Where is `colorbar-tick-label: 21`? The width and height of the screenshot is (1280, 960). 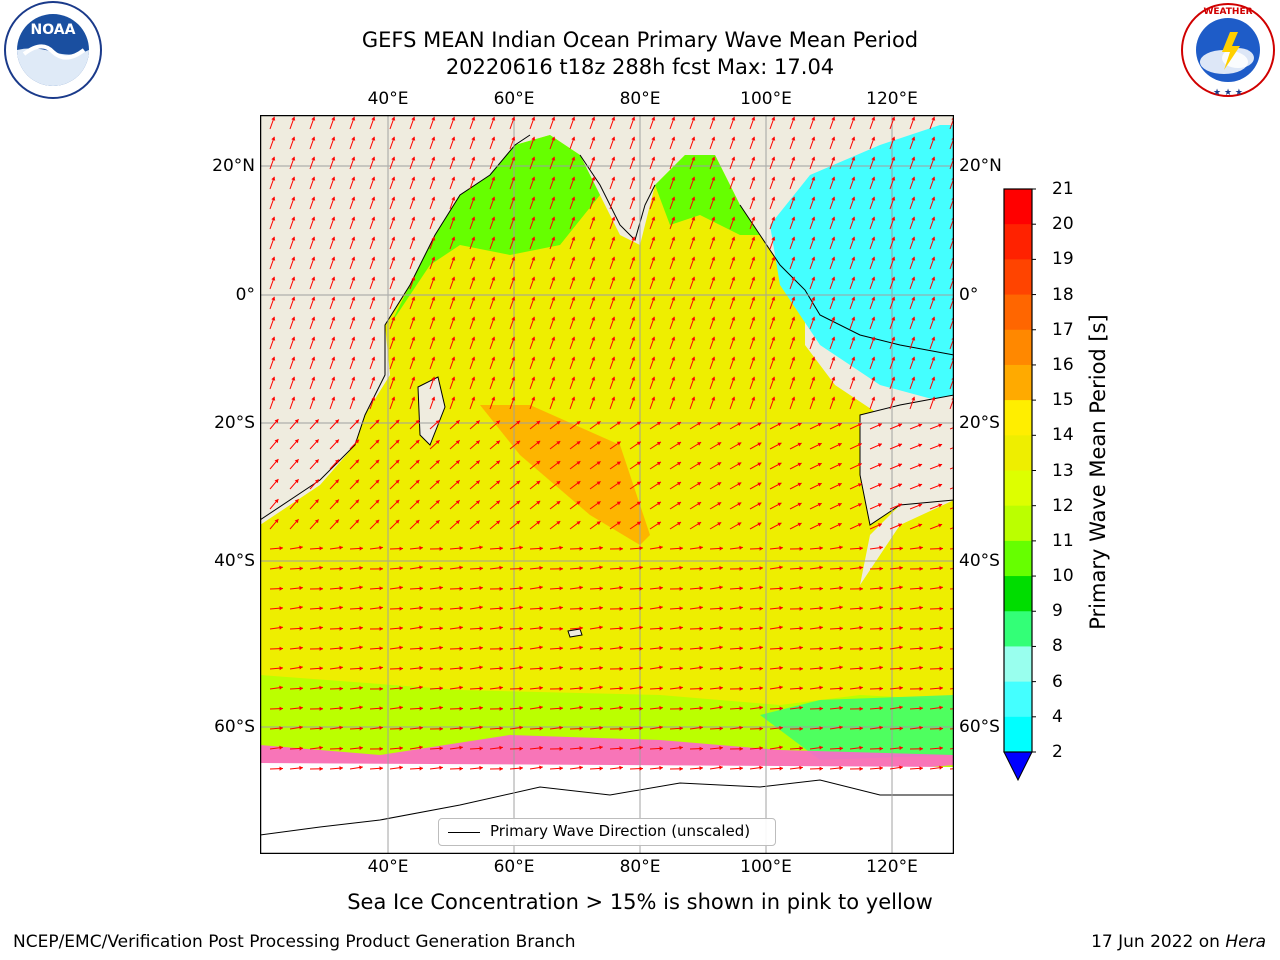 colorbar-tick-label: 21 is located at coordinates (1063, 189).